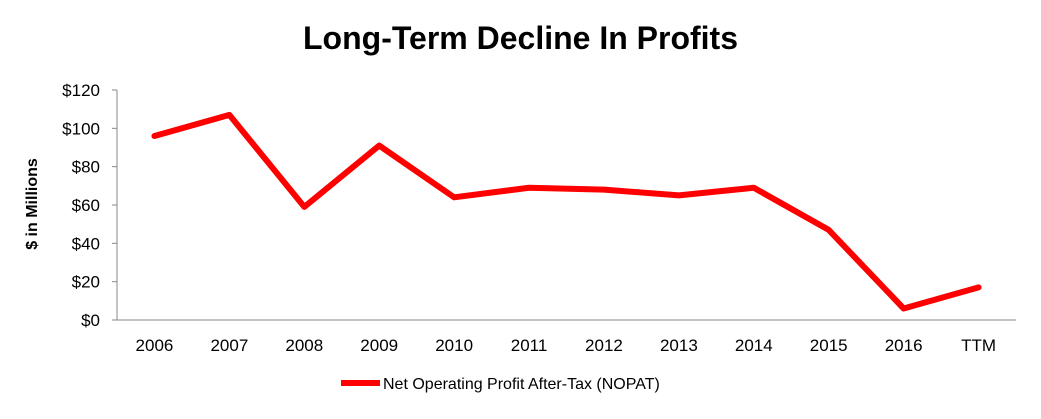  What do you see at coordinates (529, 345) in the screenshot?
I see `x-tick-label: 2011` at bounding box center [529, 345].